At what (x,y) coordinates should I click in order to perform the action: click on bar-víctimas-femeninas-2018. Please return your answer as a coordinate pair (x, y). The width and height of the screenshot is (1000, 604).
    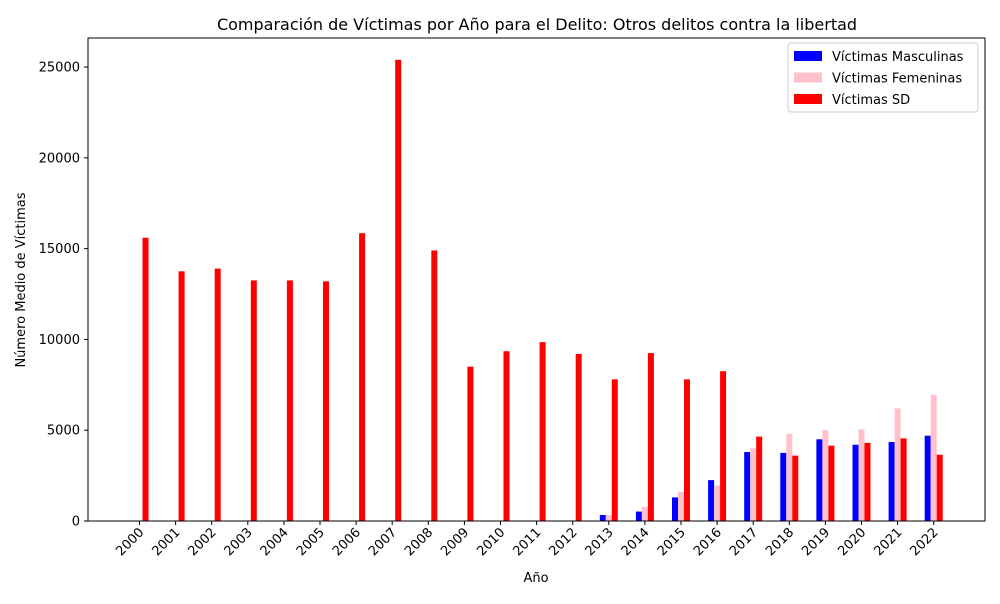
    Looking at the image, I should click on (789, 477).